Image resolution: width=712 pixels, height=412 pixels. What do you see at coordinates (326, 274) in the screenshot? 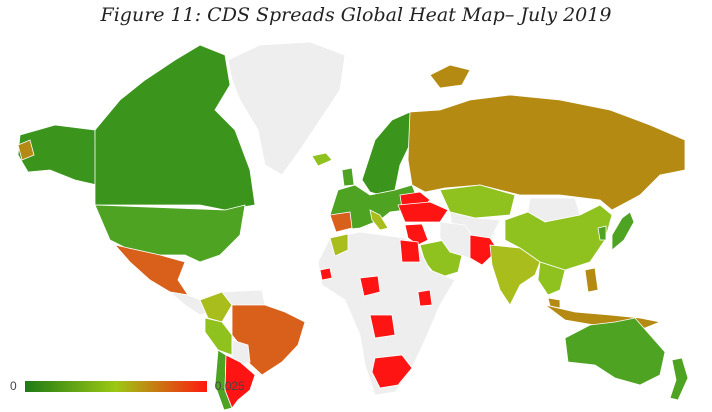
I see `senegal` at bounding box center [326, 274].